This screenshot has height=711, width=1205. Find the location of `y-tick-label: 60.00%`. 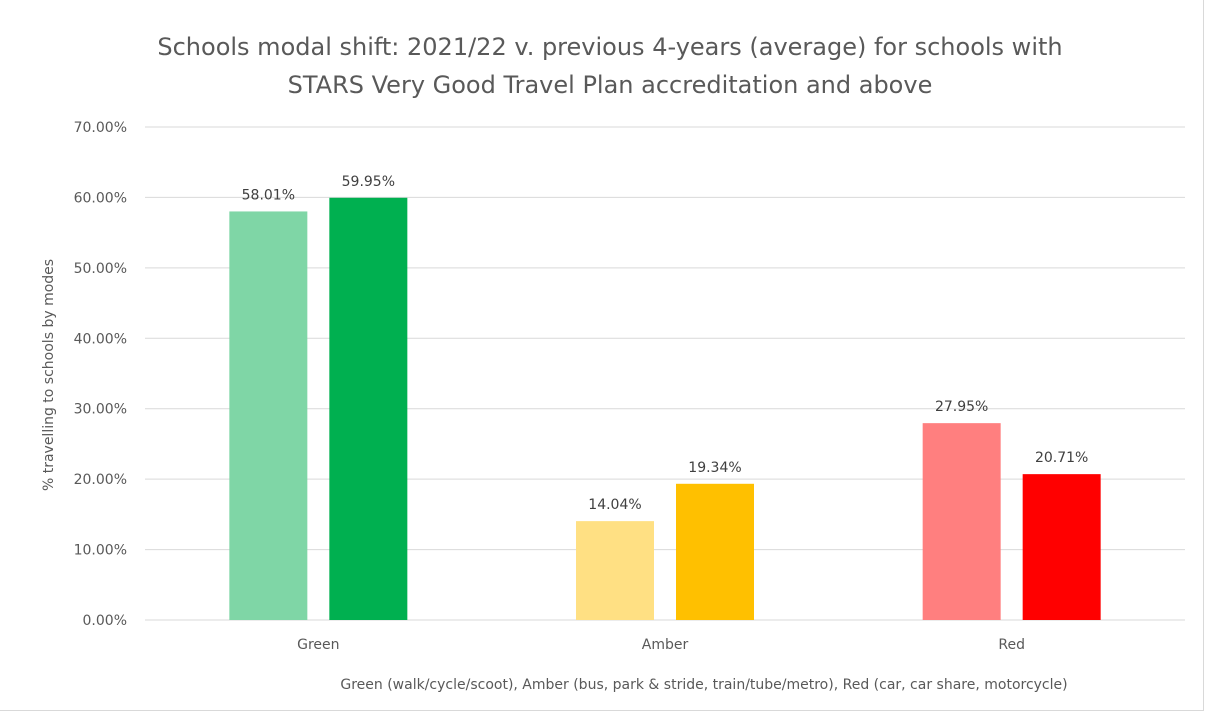

y-tick-label: 60.00% is located at coordinates (100, 198).